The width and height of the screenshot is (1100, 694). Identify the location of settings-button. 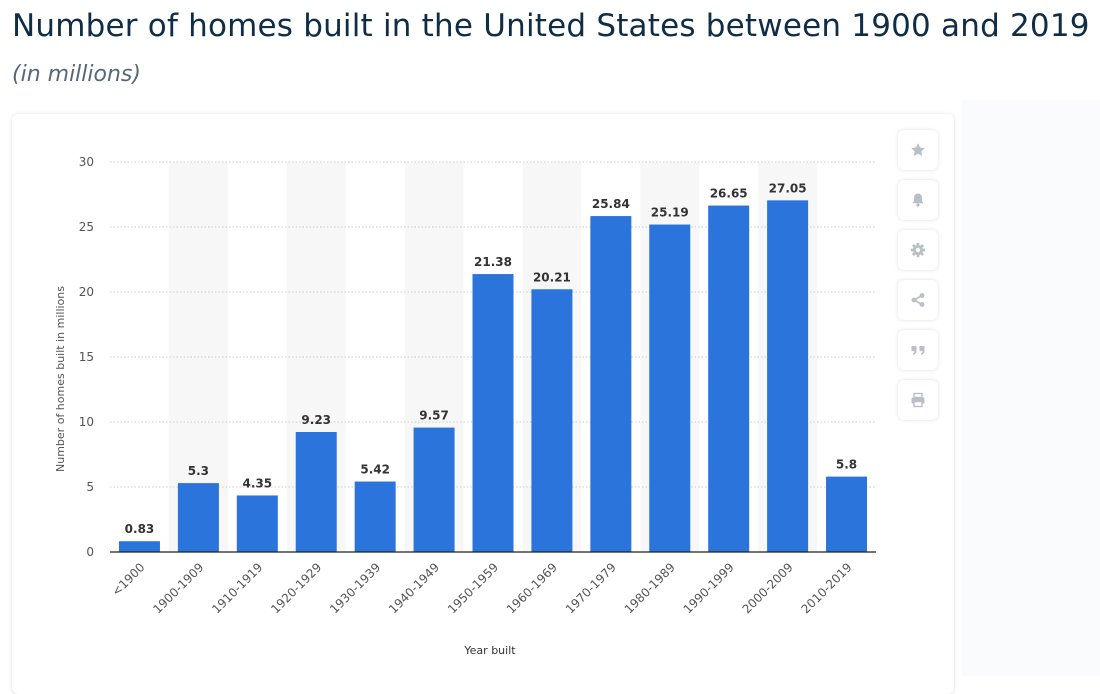
(918, 250).